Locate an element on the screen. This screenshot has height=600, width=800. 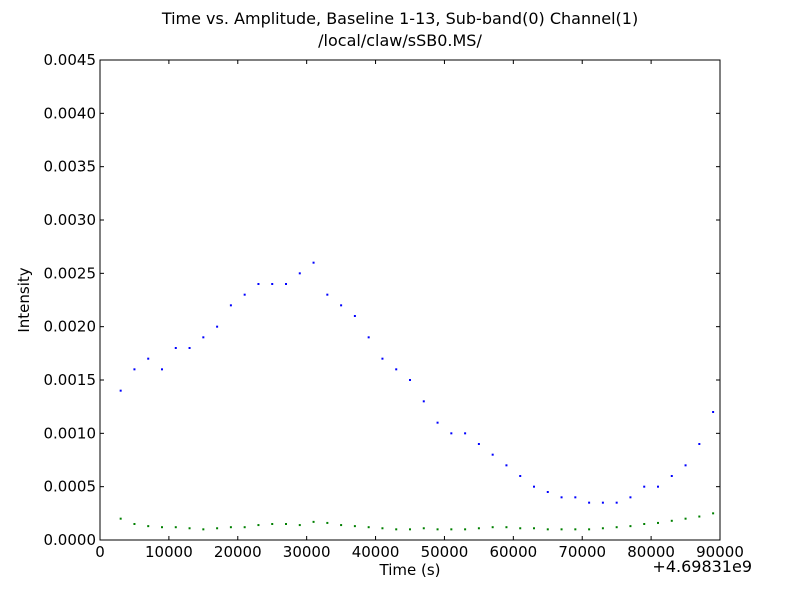
y-tick-label: 0.0040 is located at coordinates (70, 113).